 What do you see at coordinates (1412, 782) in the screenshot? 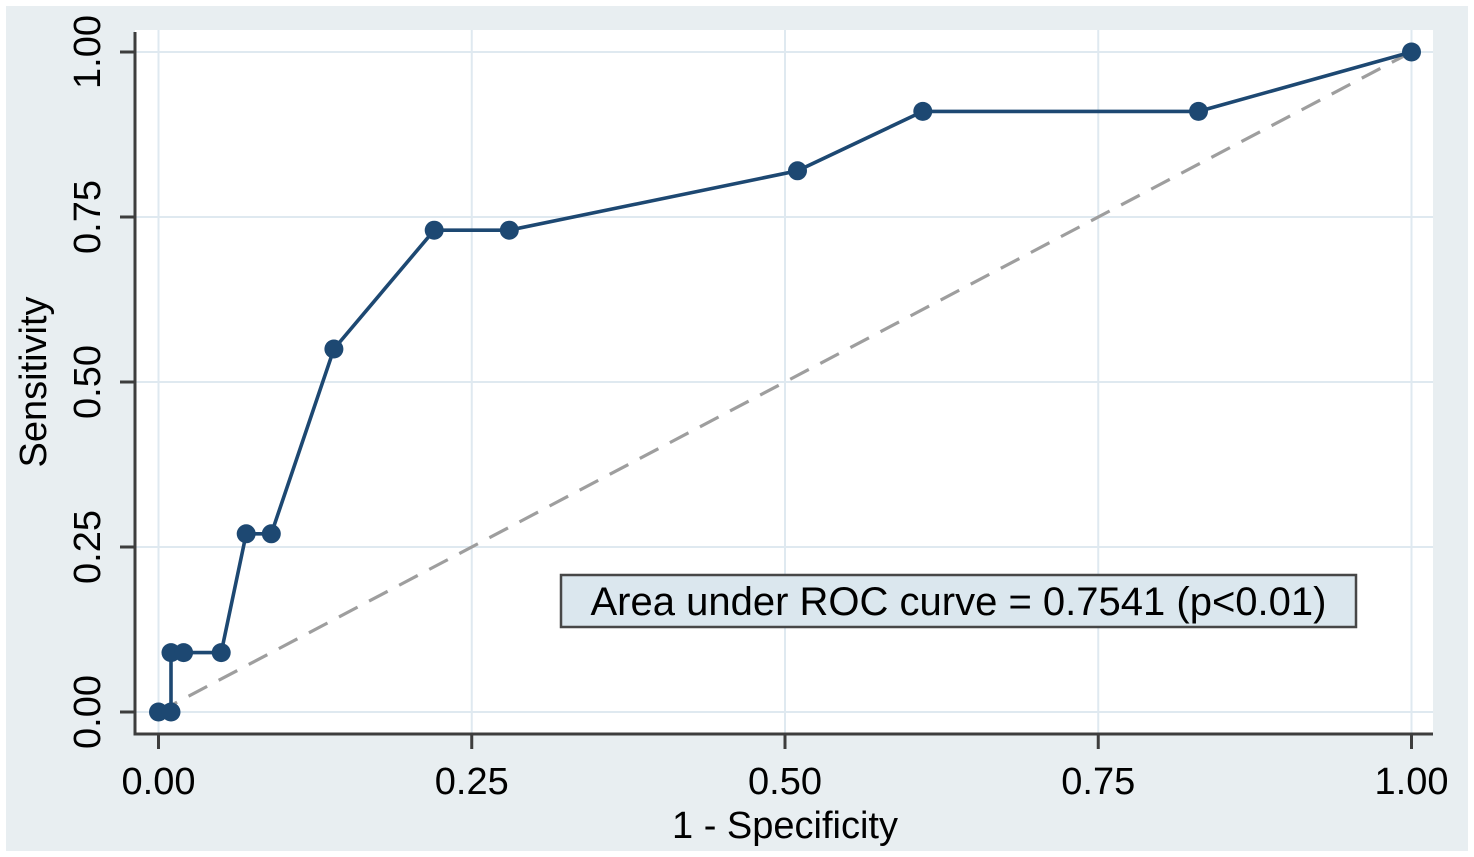
I see `x-tick-label: 1.00` at bounding box center [1412, 782].